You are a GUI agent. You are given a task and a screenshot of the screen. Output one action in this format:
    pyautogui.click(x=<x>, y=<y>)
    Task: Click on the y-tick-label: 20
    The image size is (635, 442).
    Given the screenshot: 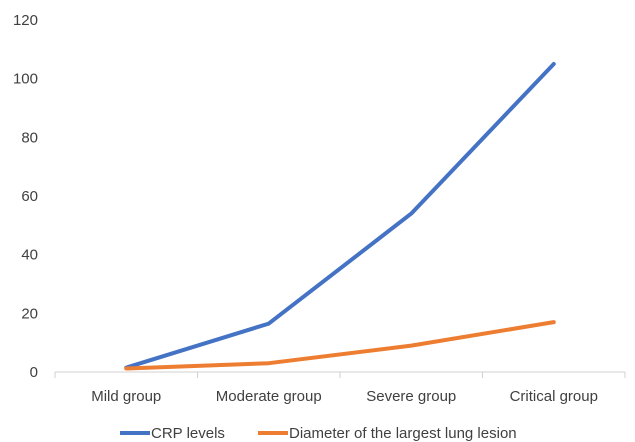 What is the action you would take?
    pyautogui.click(x=29, y=313)
    